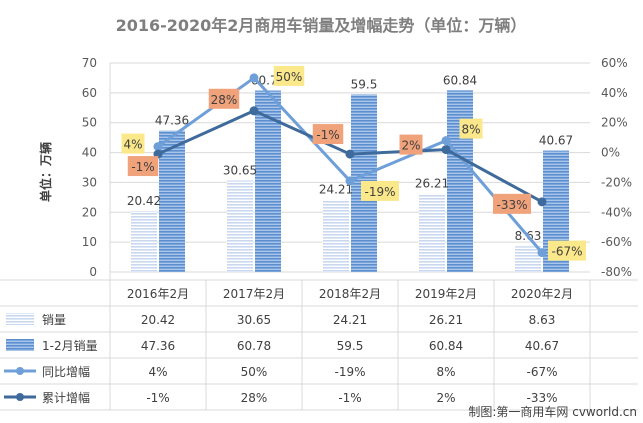  Describe the element at coordinates (446, 346) in the screenshot. I see `table-cell: 60.84` at that location.